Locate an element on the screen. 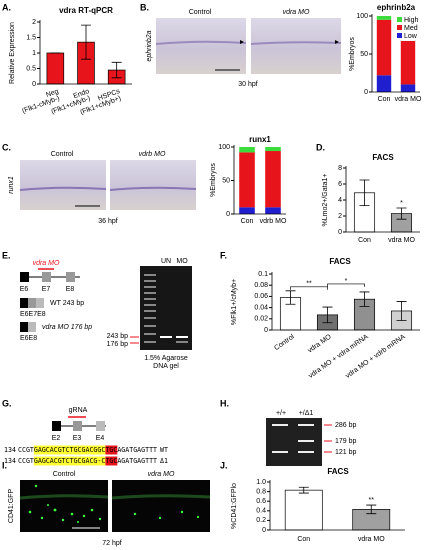 This screenshot has width=425, height=550. stain is located at coordinates (248, 42).